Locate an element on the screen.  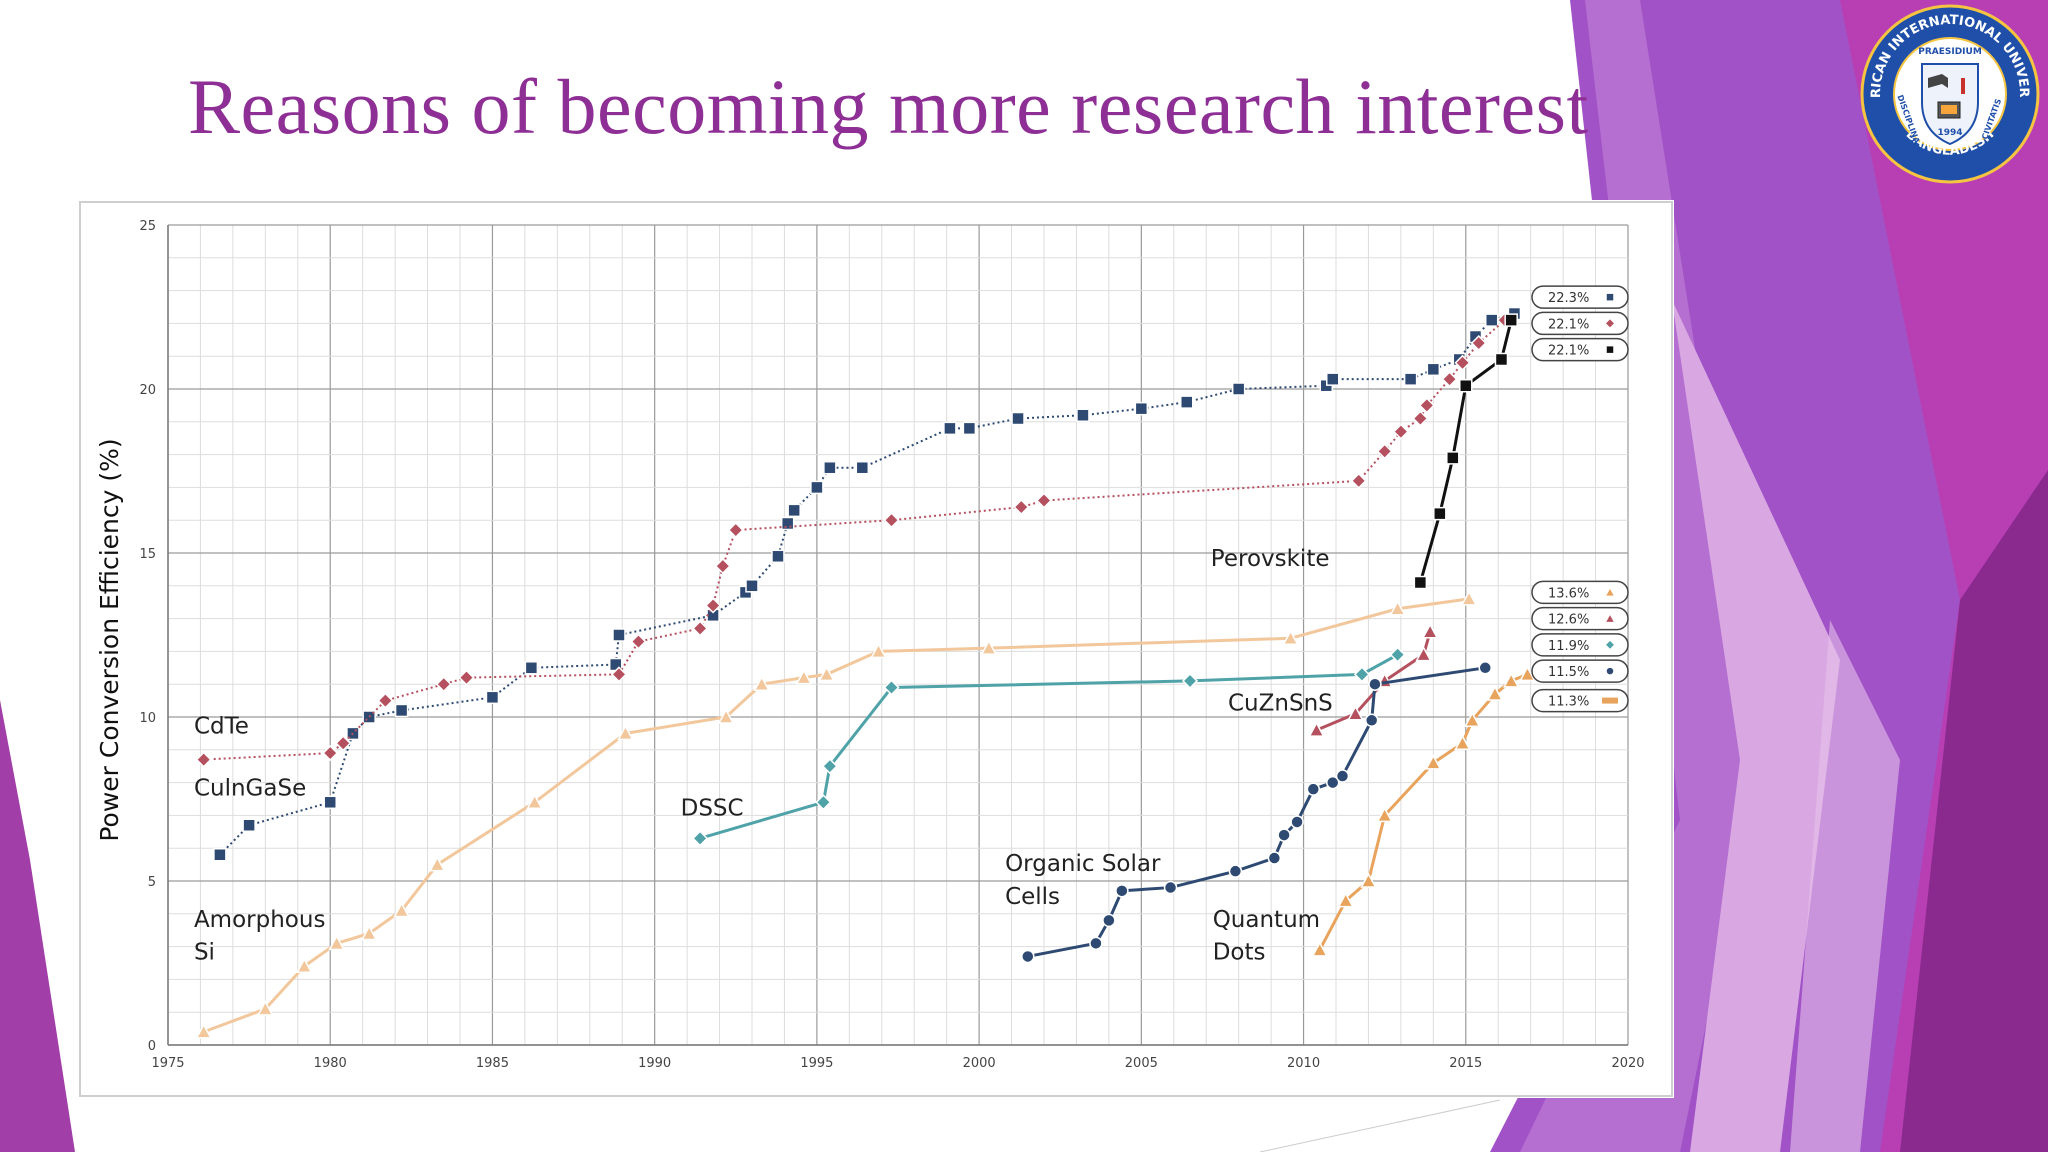
series-dssc is located at coordinates (1049, 746).